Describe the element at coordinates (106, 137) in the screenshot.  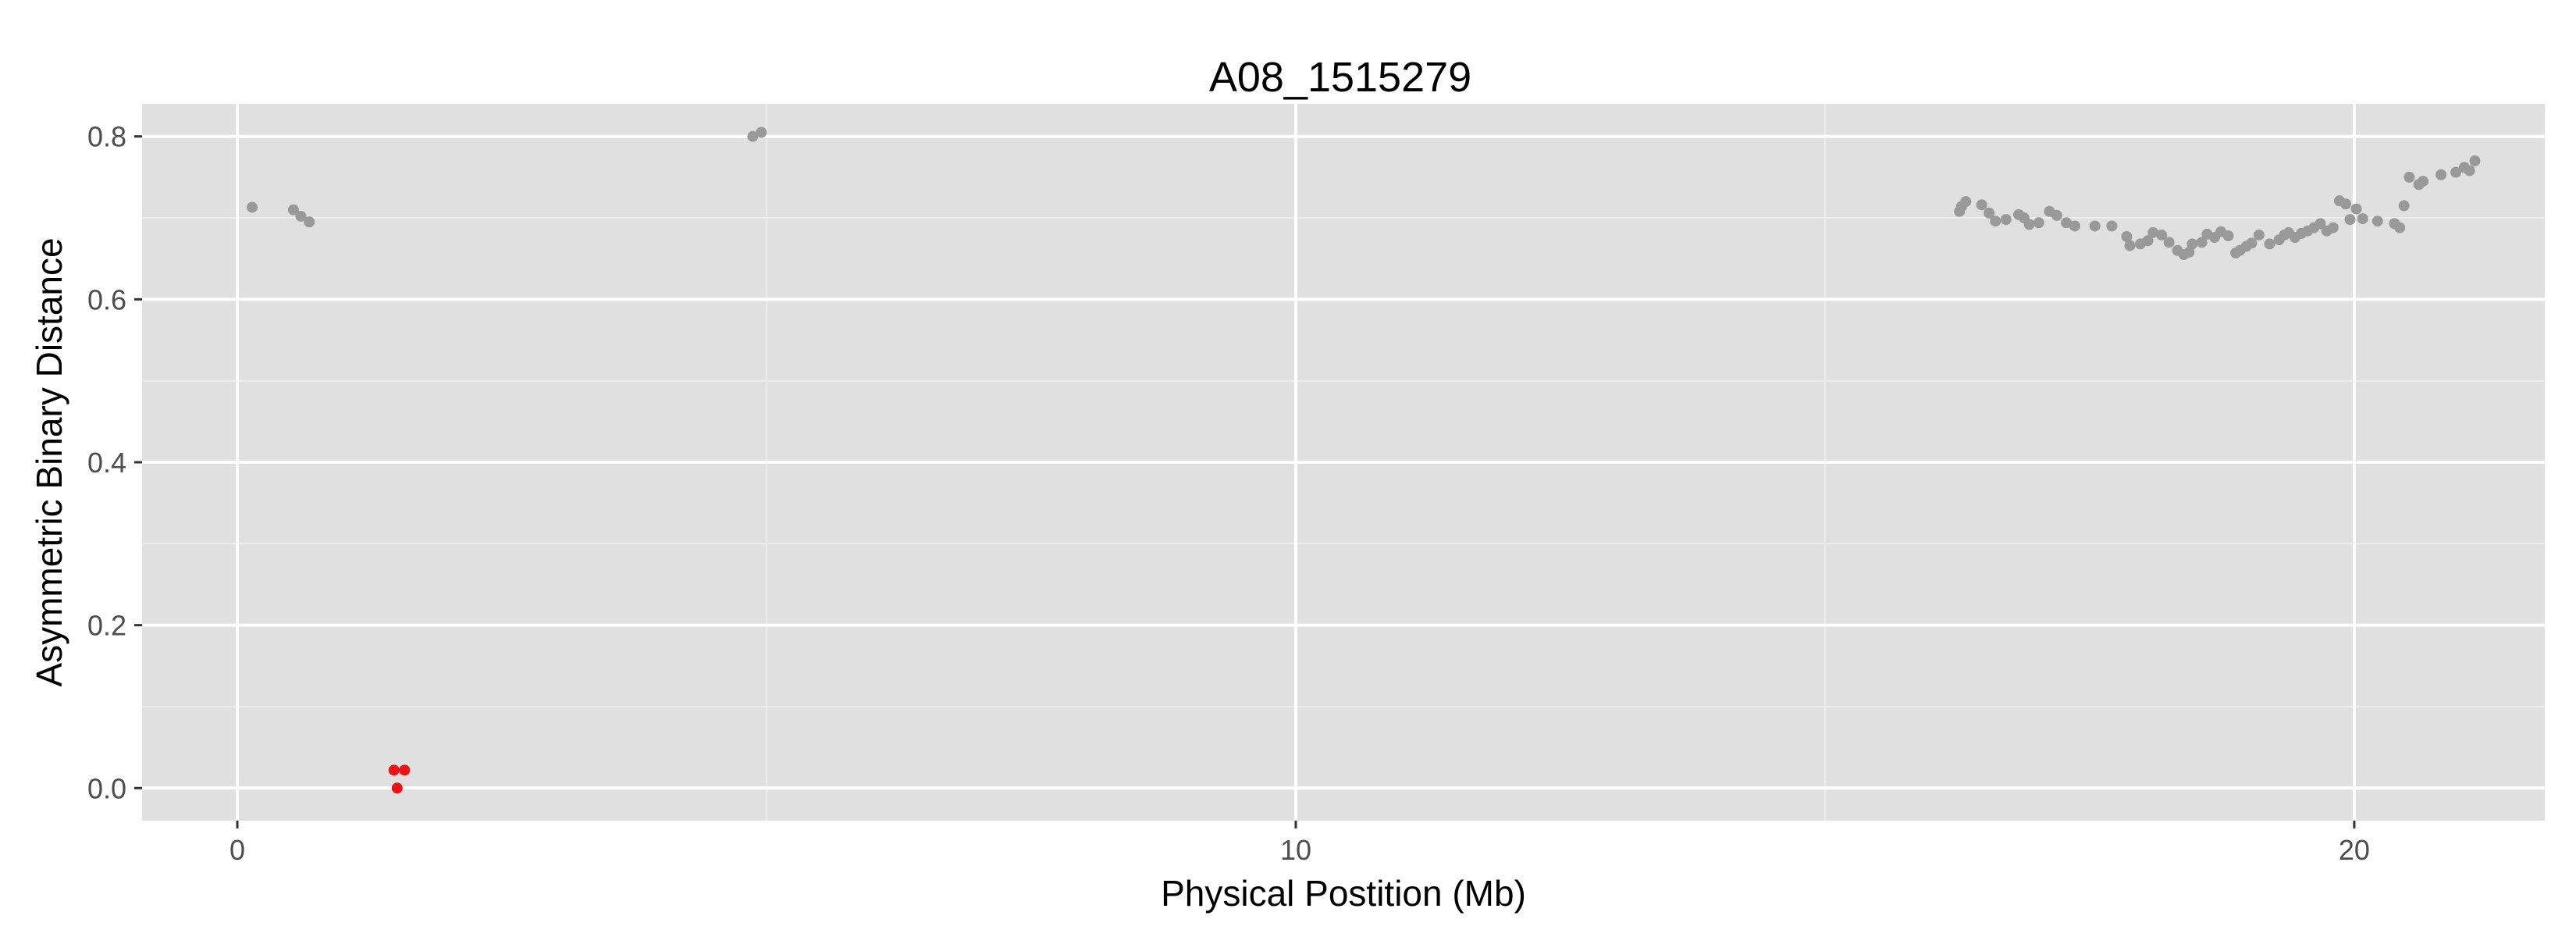
I see `y-tick-label: 0.8` at that location.